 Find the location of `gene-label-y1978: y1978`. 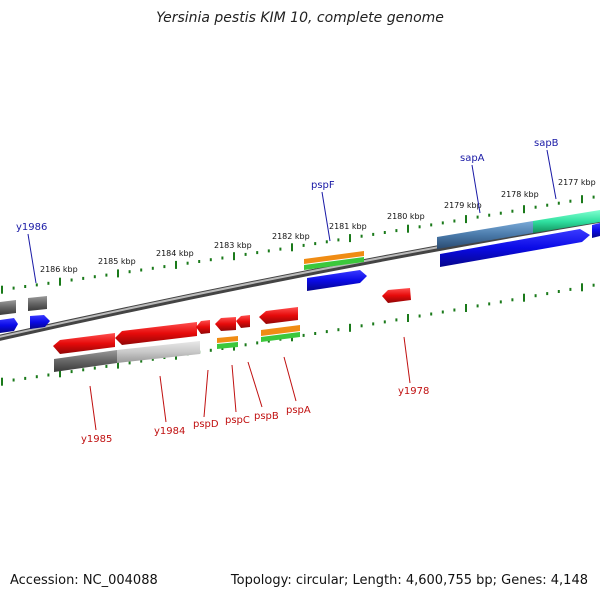

gene-label-y1978: y1978 is located at coordinates (413, 391).